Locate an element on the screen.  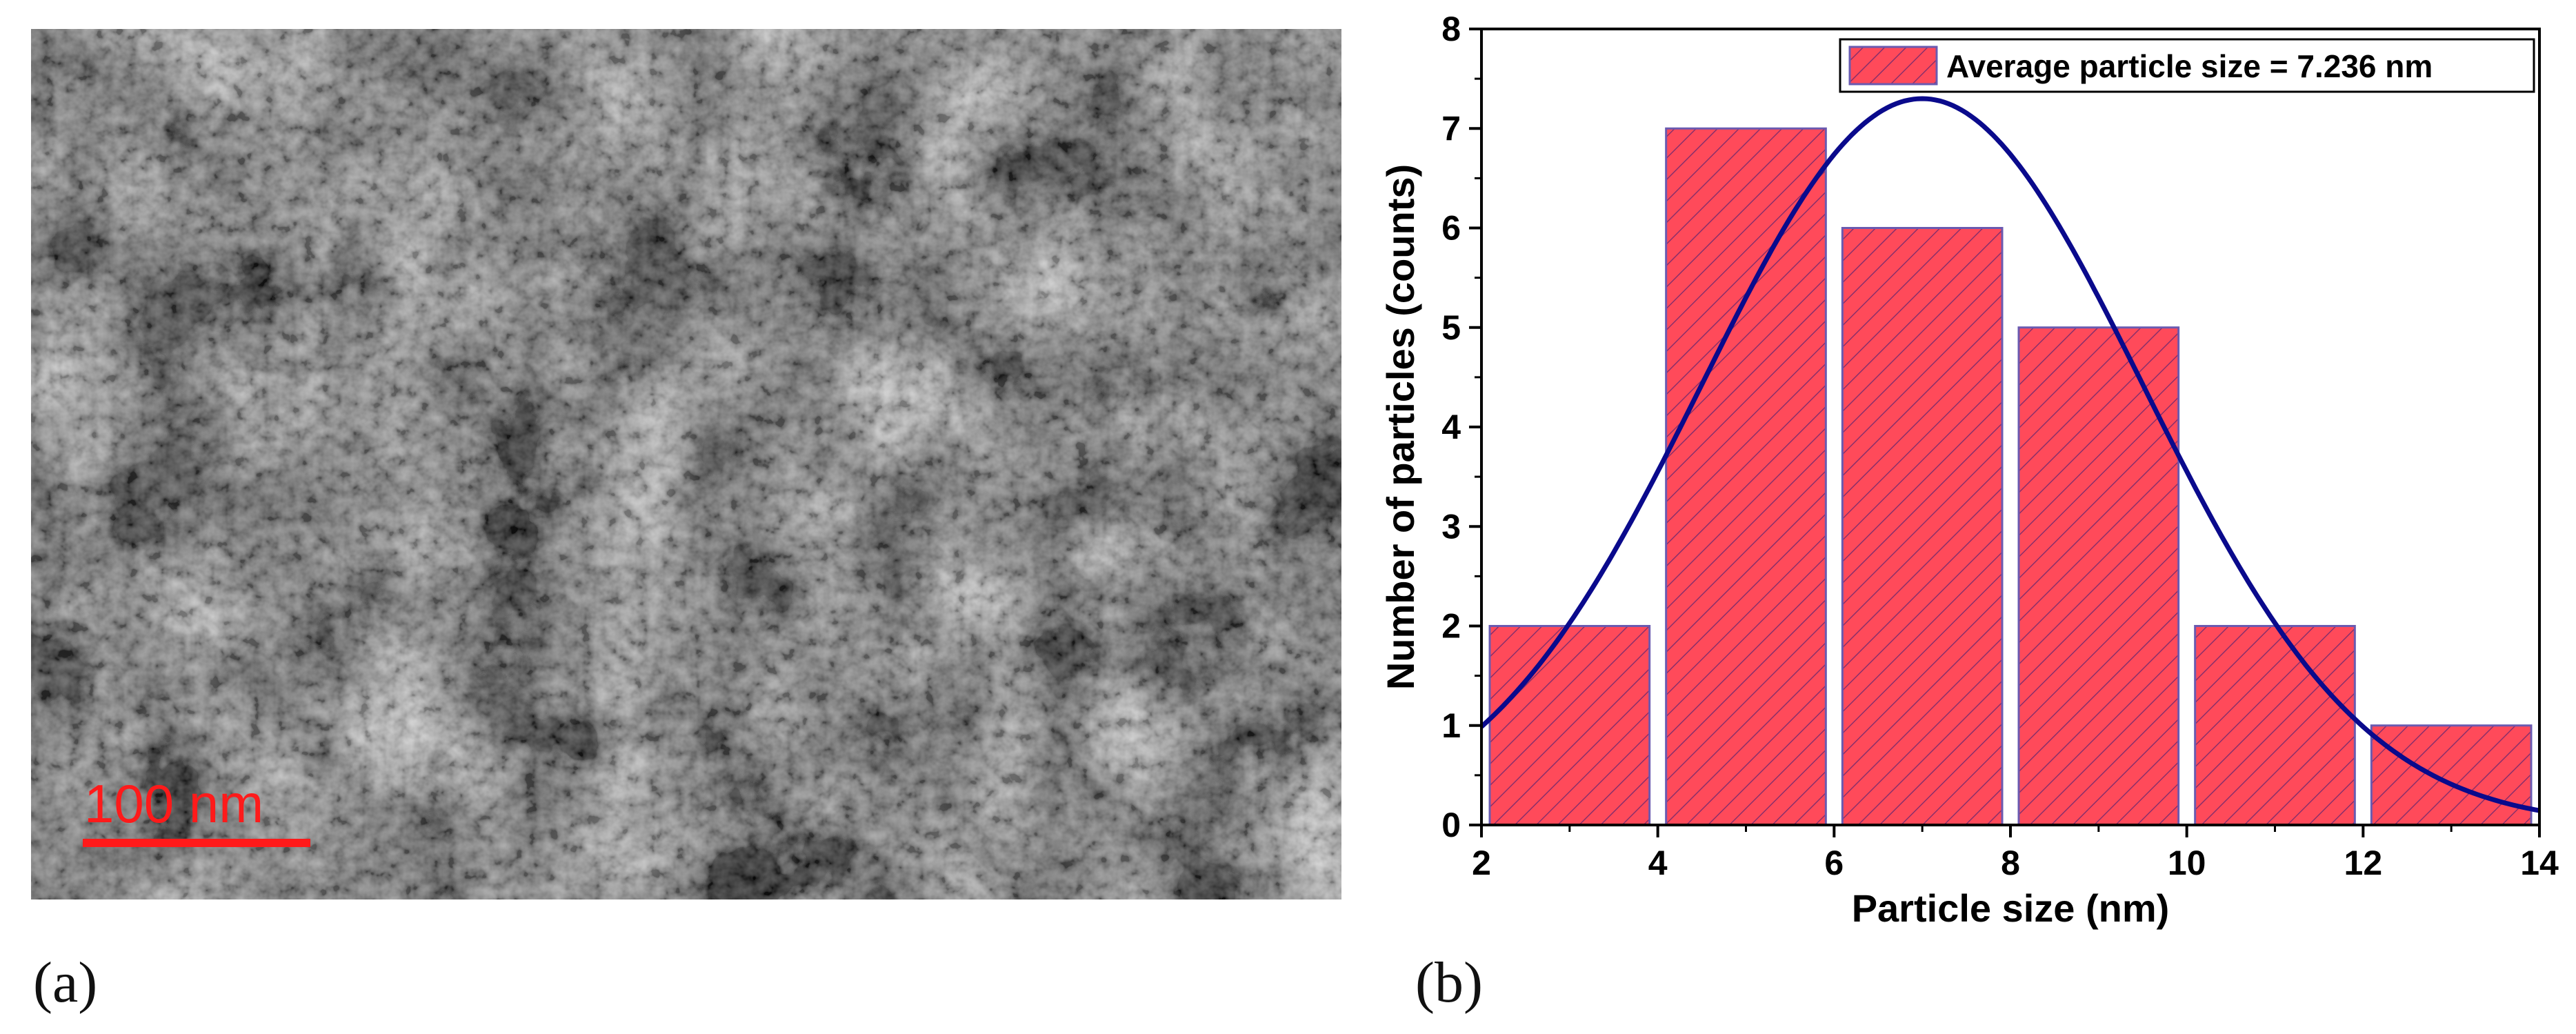
scale-bar-label: 100 nm is located at coordinates (173, 803).